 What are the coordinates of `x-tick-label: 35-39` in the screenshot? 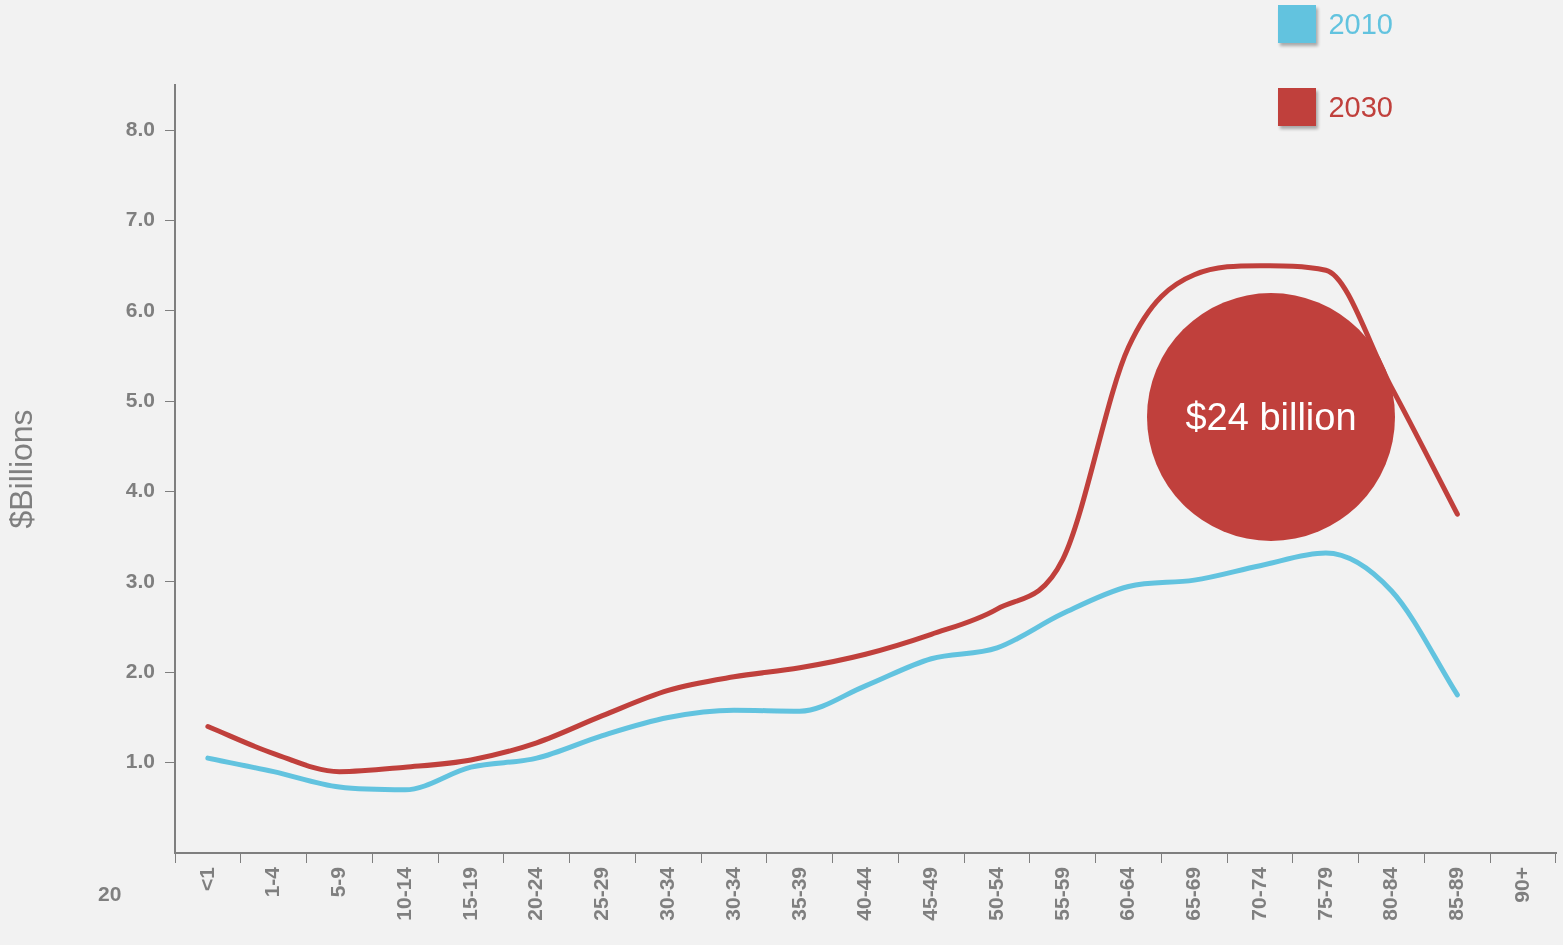 It's located at (798, 894).